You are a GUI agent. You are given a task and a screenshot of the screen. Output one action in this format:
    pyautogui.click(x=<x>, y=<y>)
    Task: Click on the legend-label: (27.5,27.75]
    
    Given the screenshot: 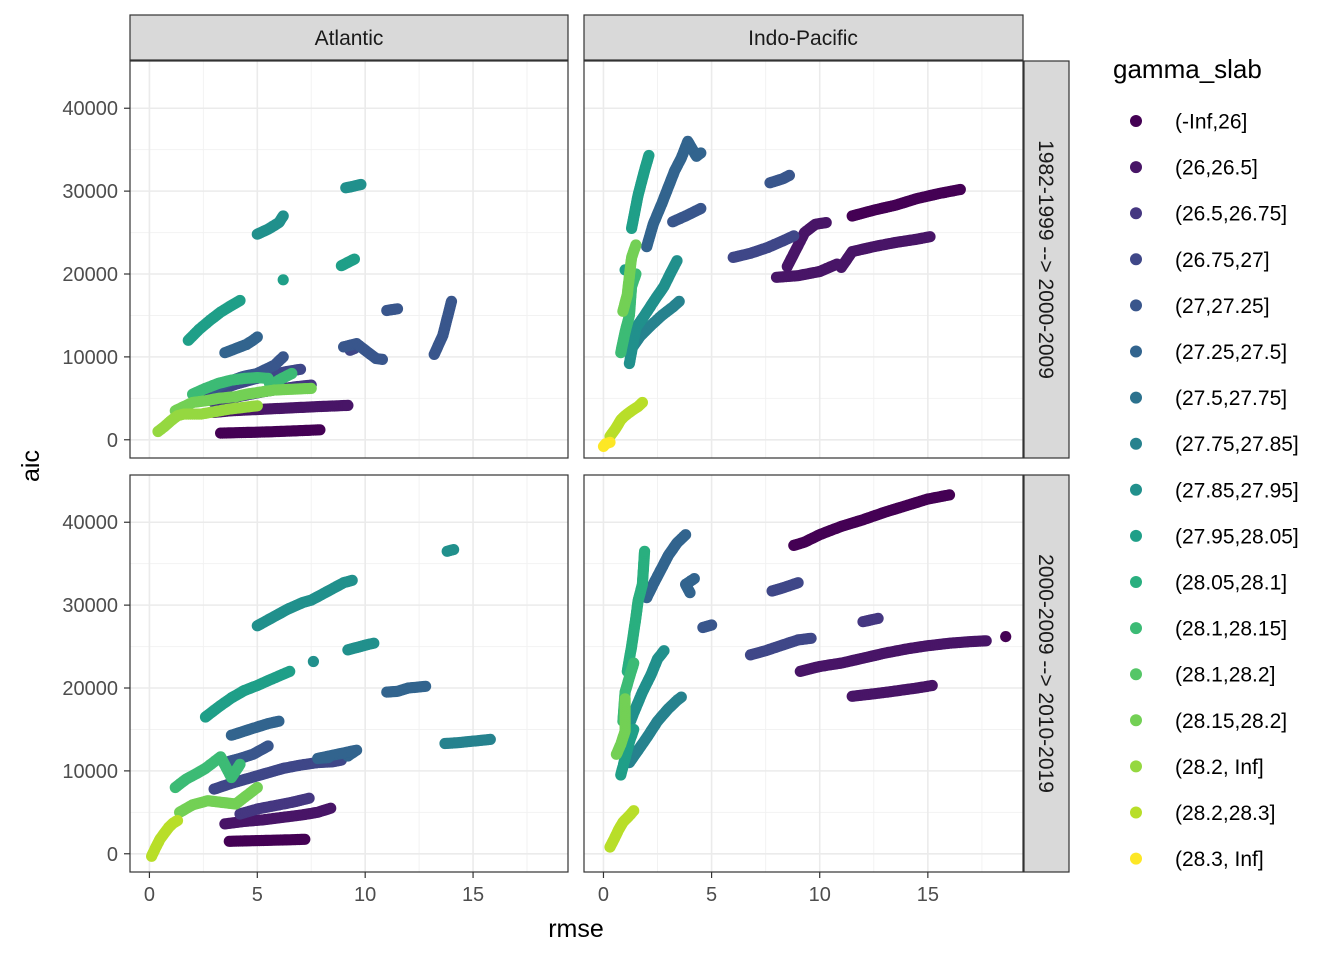 What is the action you would take?
    pyautogui.click(x=1231, y=398)
    